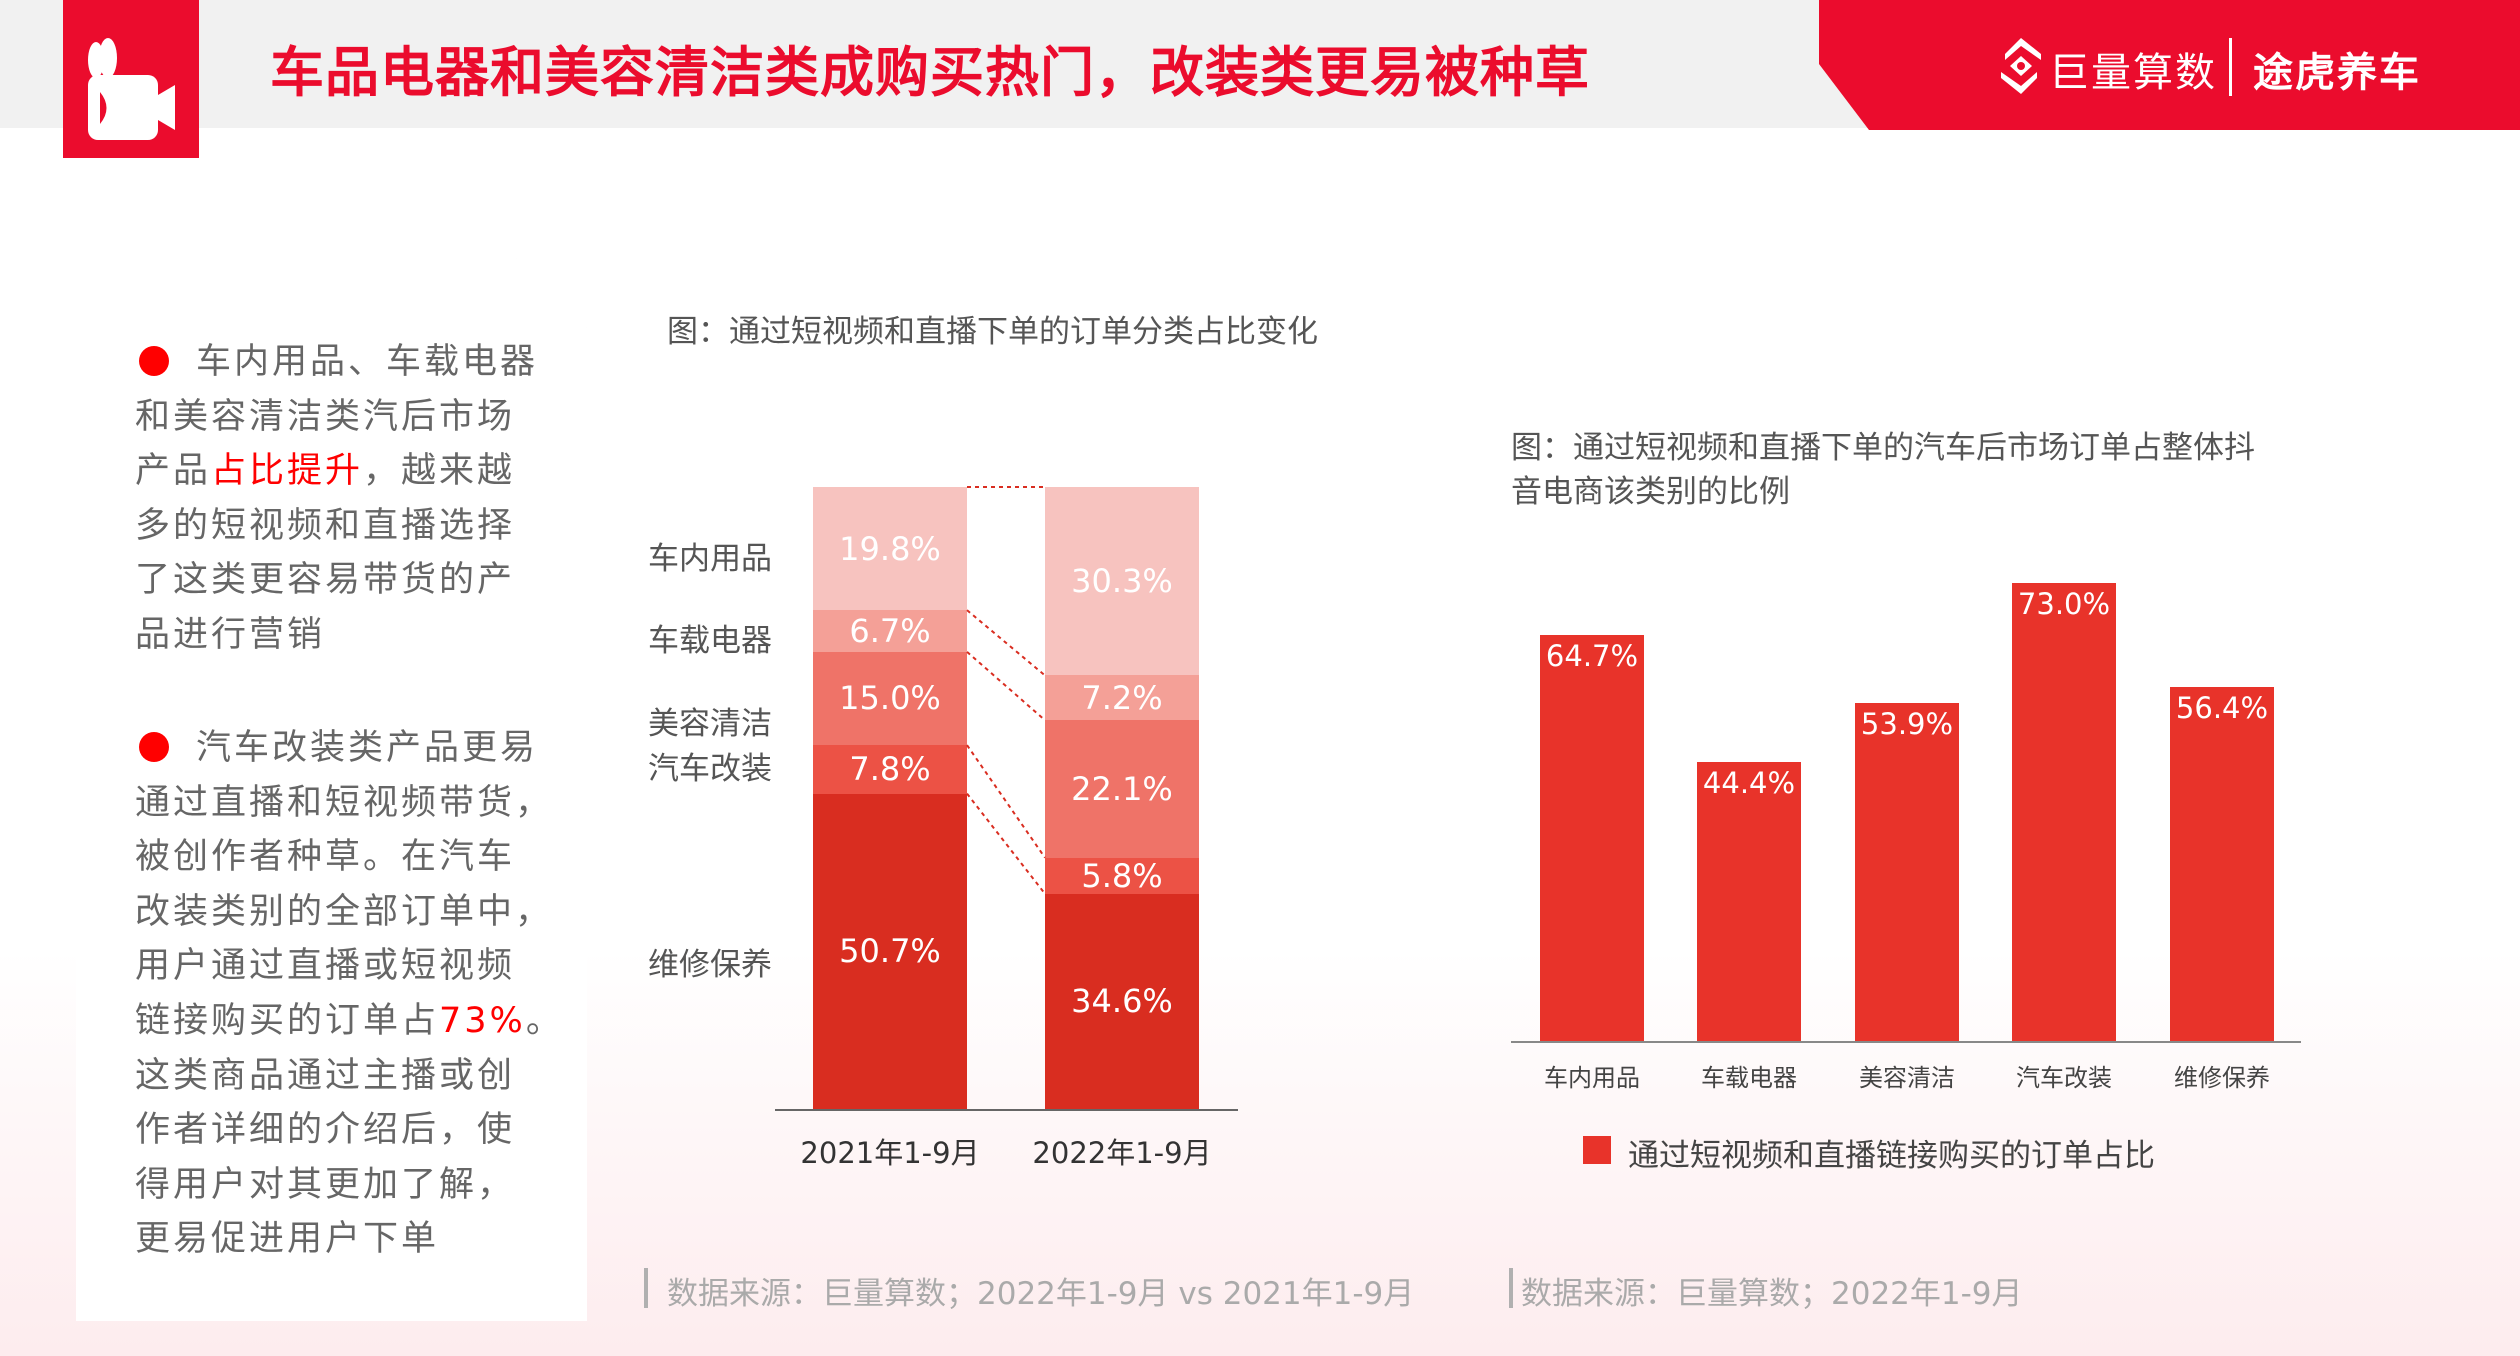  What do you see at coordinates (2230, 67) in the screenshot?
I see `logo-divider` at bounding box center [2230, 67].